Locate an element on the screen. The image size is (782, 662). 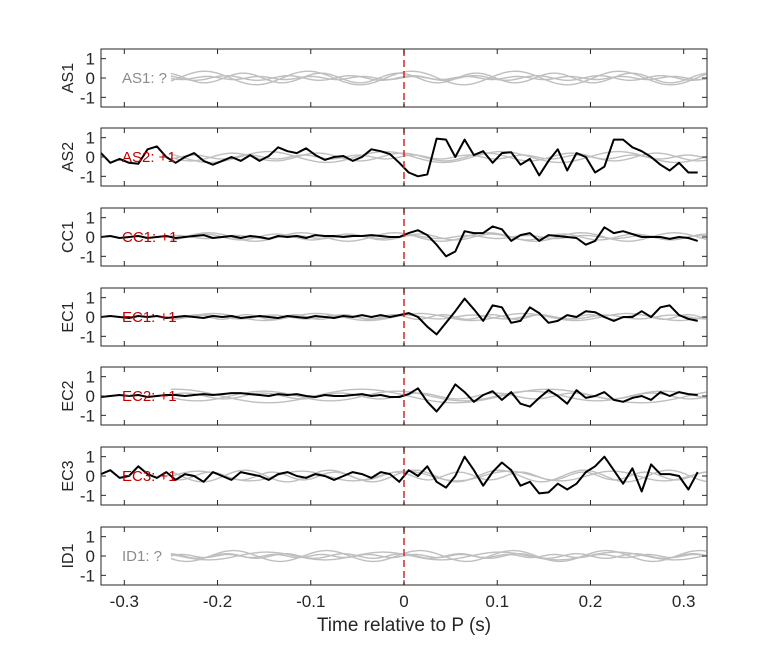
station-annotation: AS1: ? is located at coordinates (144, 78).